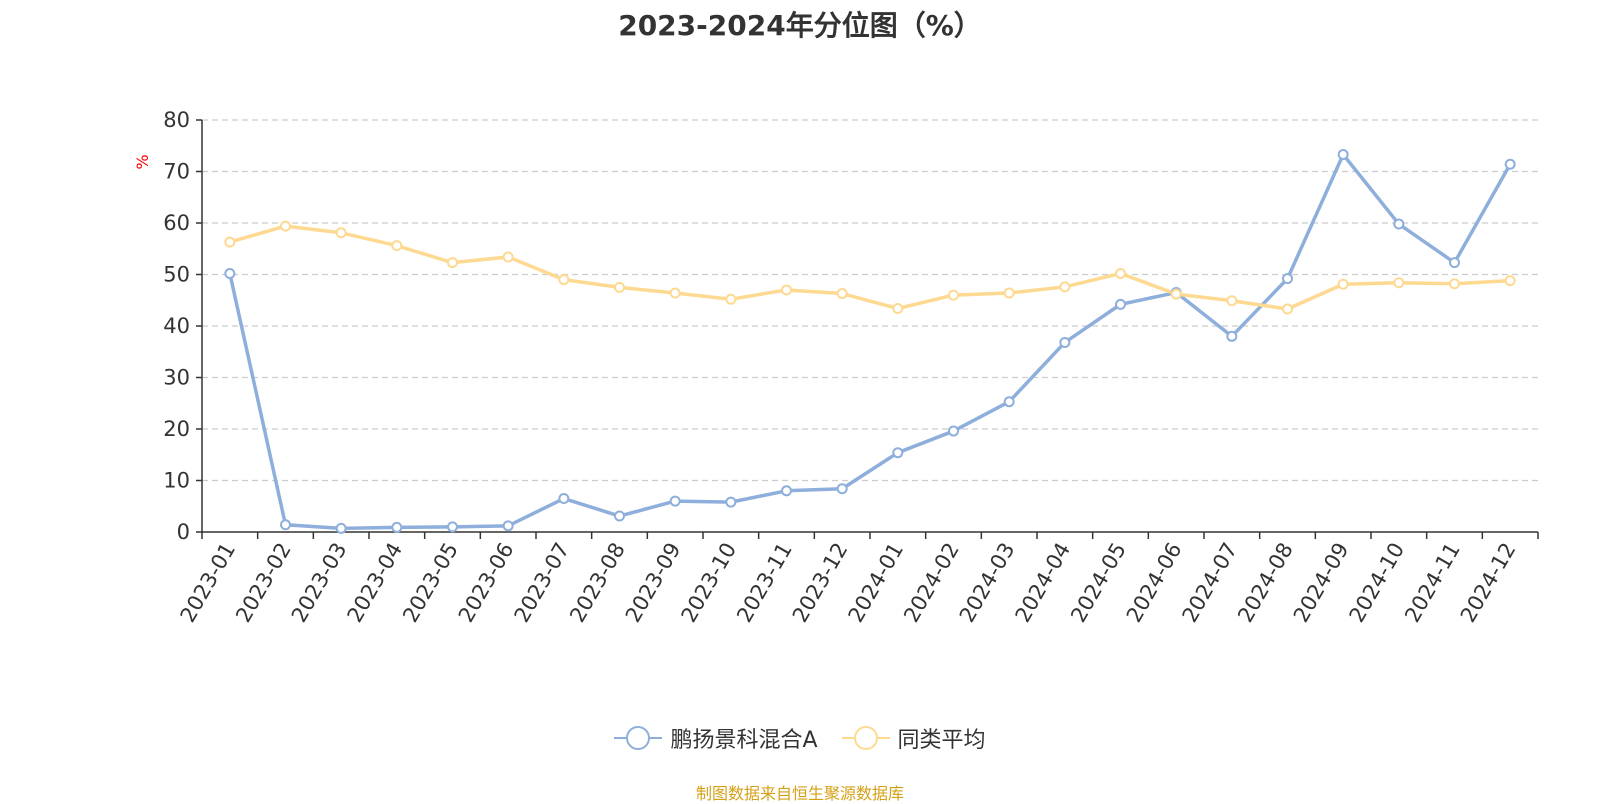  What do you see at coordinates (1265, 583) in the screenshot?
I see `x-tick-label: 2024-08` at bounding box center [1265, 583].